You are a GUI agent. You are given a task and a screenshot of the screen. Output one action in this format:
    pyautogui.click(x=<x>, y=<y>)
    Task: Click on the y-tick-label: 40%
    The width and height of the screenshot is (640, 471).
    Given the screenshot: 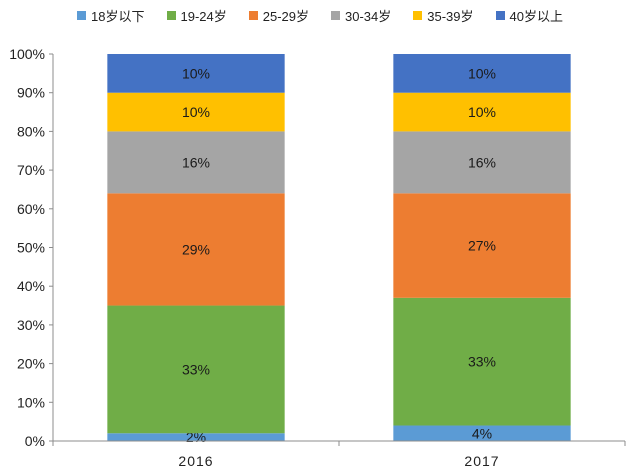 What is the action you would take?
    pyautogui.click(x=31, y=286)
    